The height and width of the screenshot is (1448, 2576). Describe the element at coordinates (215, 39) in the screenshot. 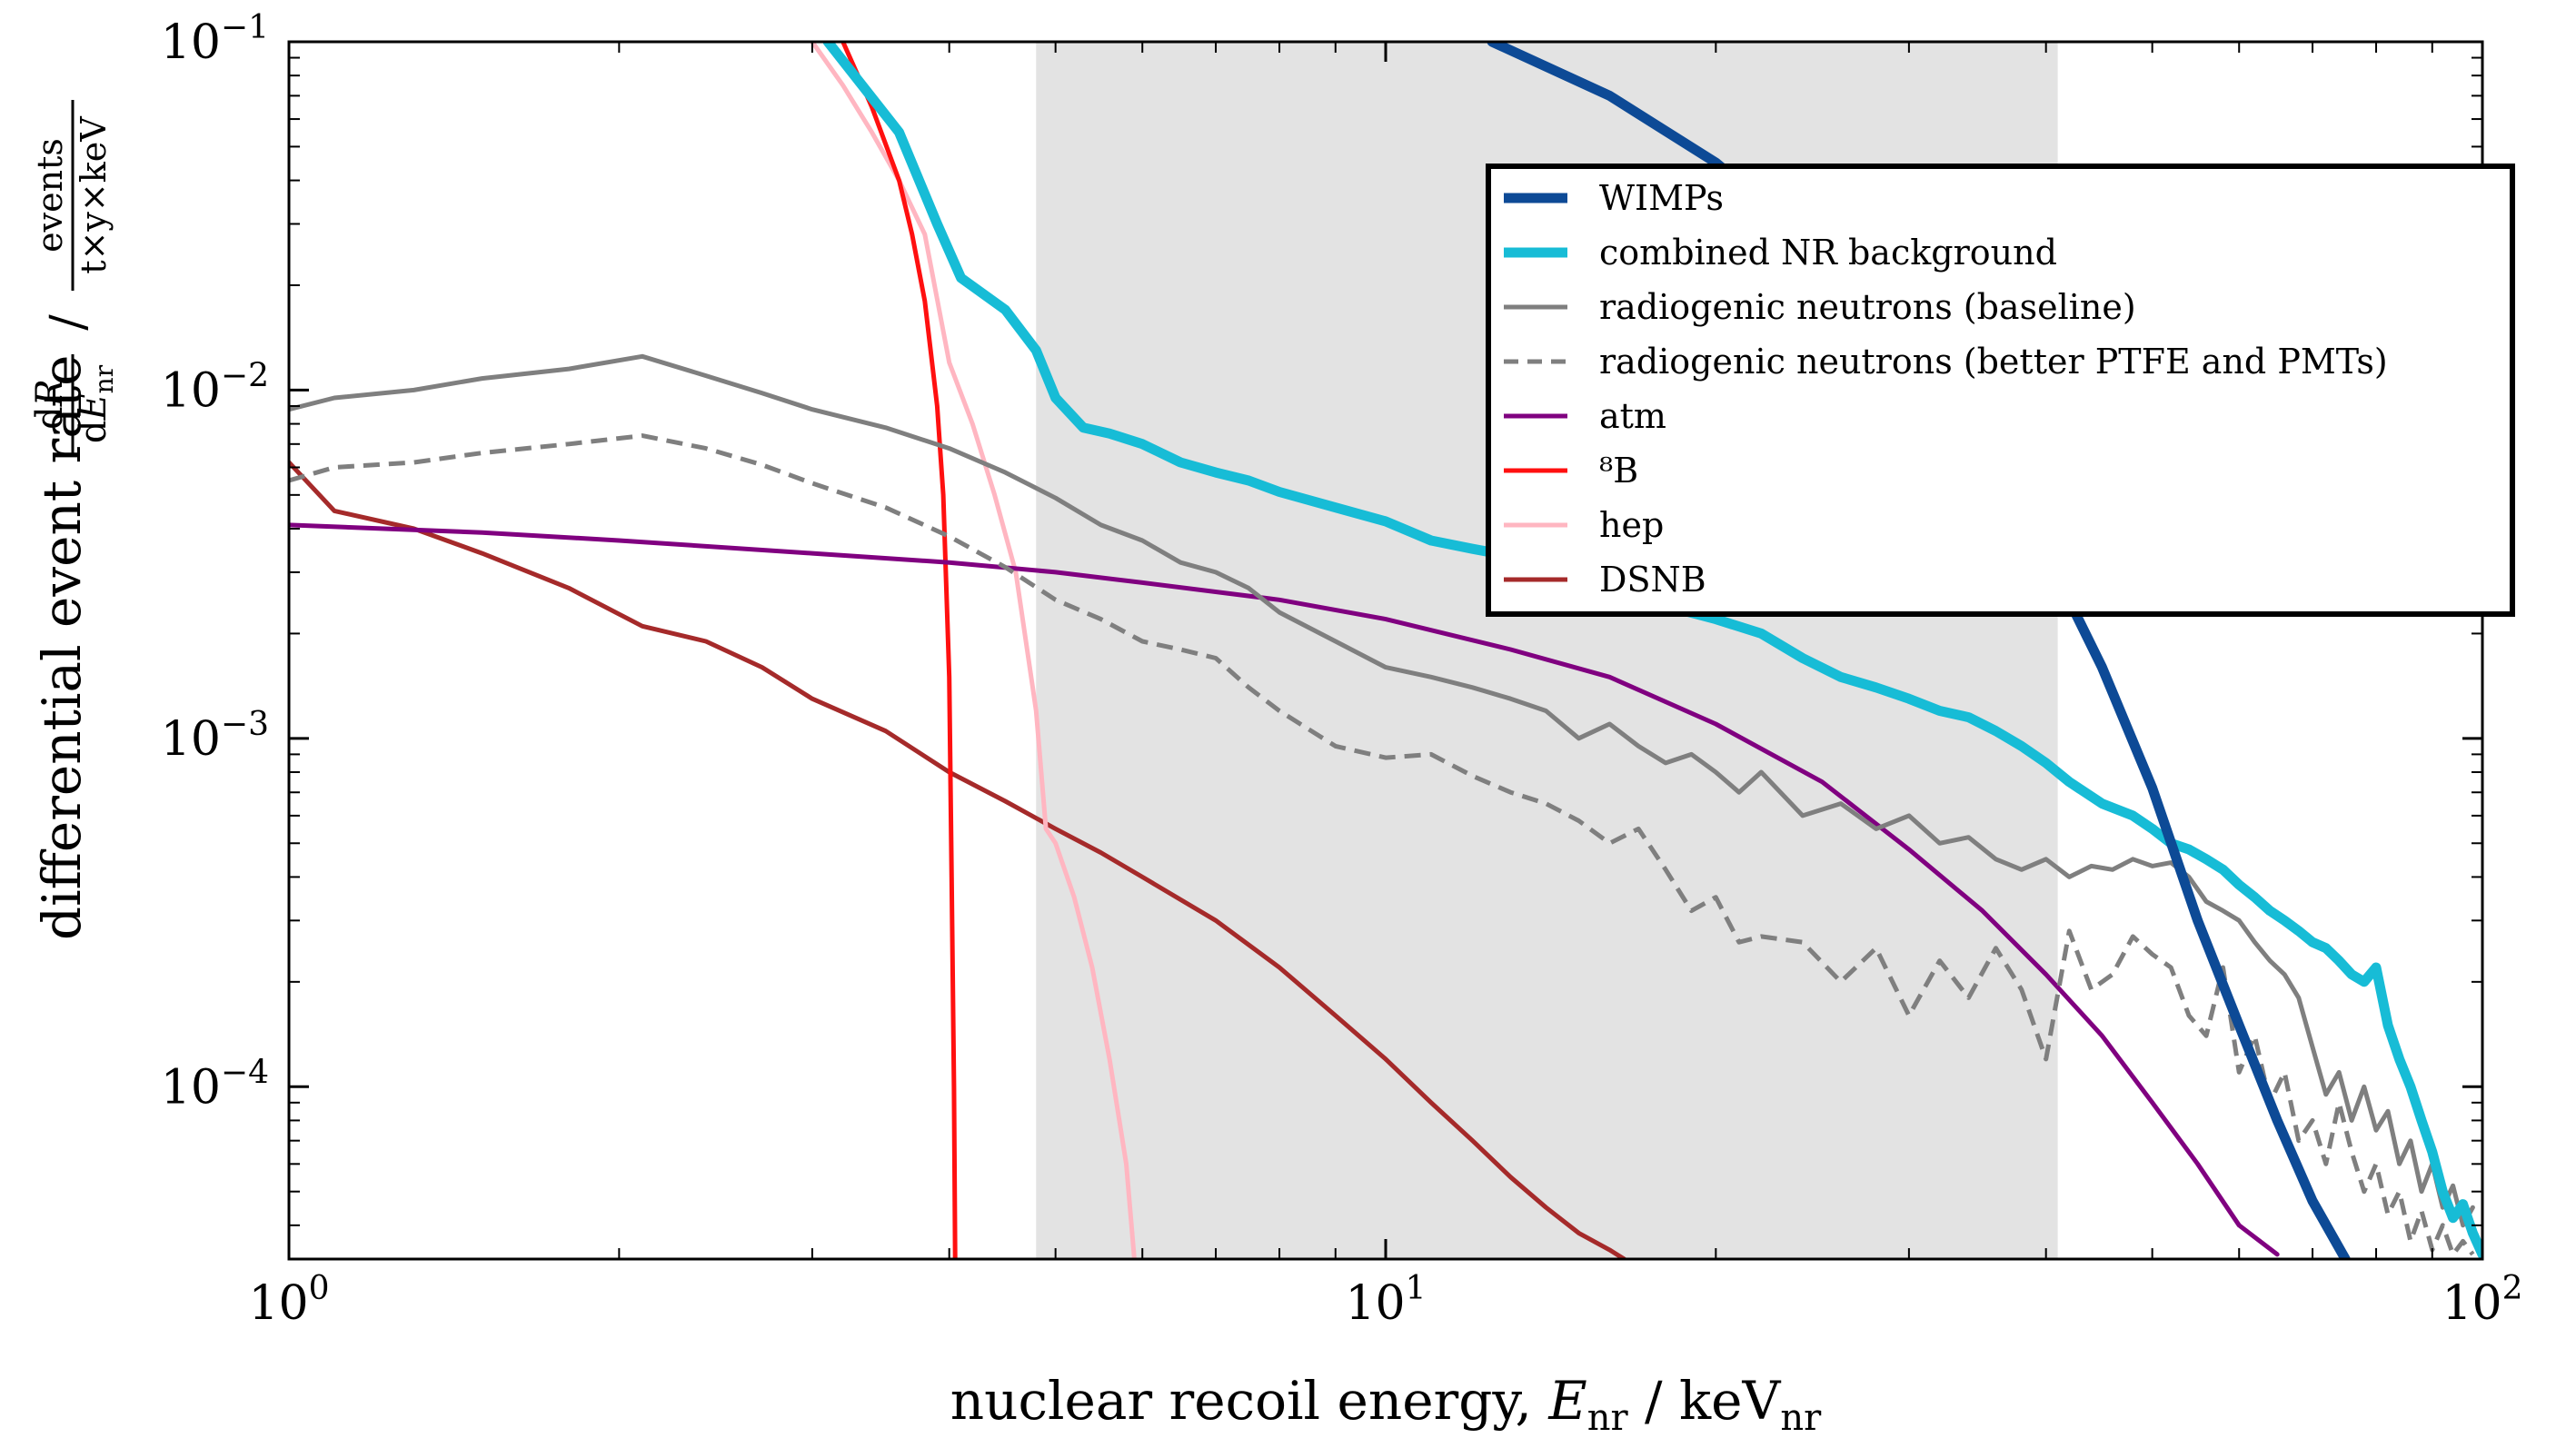

I see `y-tick-label: 10⁻¹` at that location.